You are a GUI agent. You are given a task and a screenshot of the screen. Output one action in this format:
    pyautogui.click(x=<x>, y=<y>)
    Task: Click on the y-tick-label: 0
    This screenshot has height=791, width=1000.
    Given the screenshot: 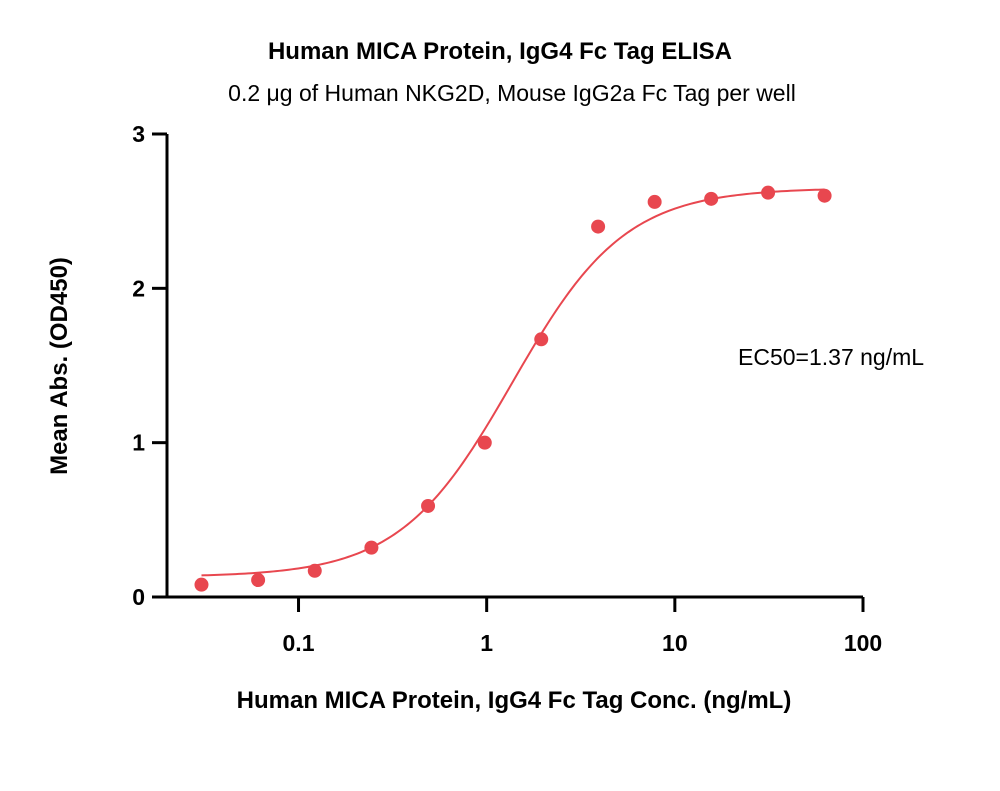 What is the action you would take?
    pyautogui.click(x=138, y=597)
    